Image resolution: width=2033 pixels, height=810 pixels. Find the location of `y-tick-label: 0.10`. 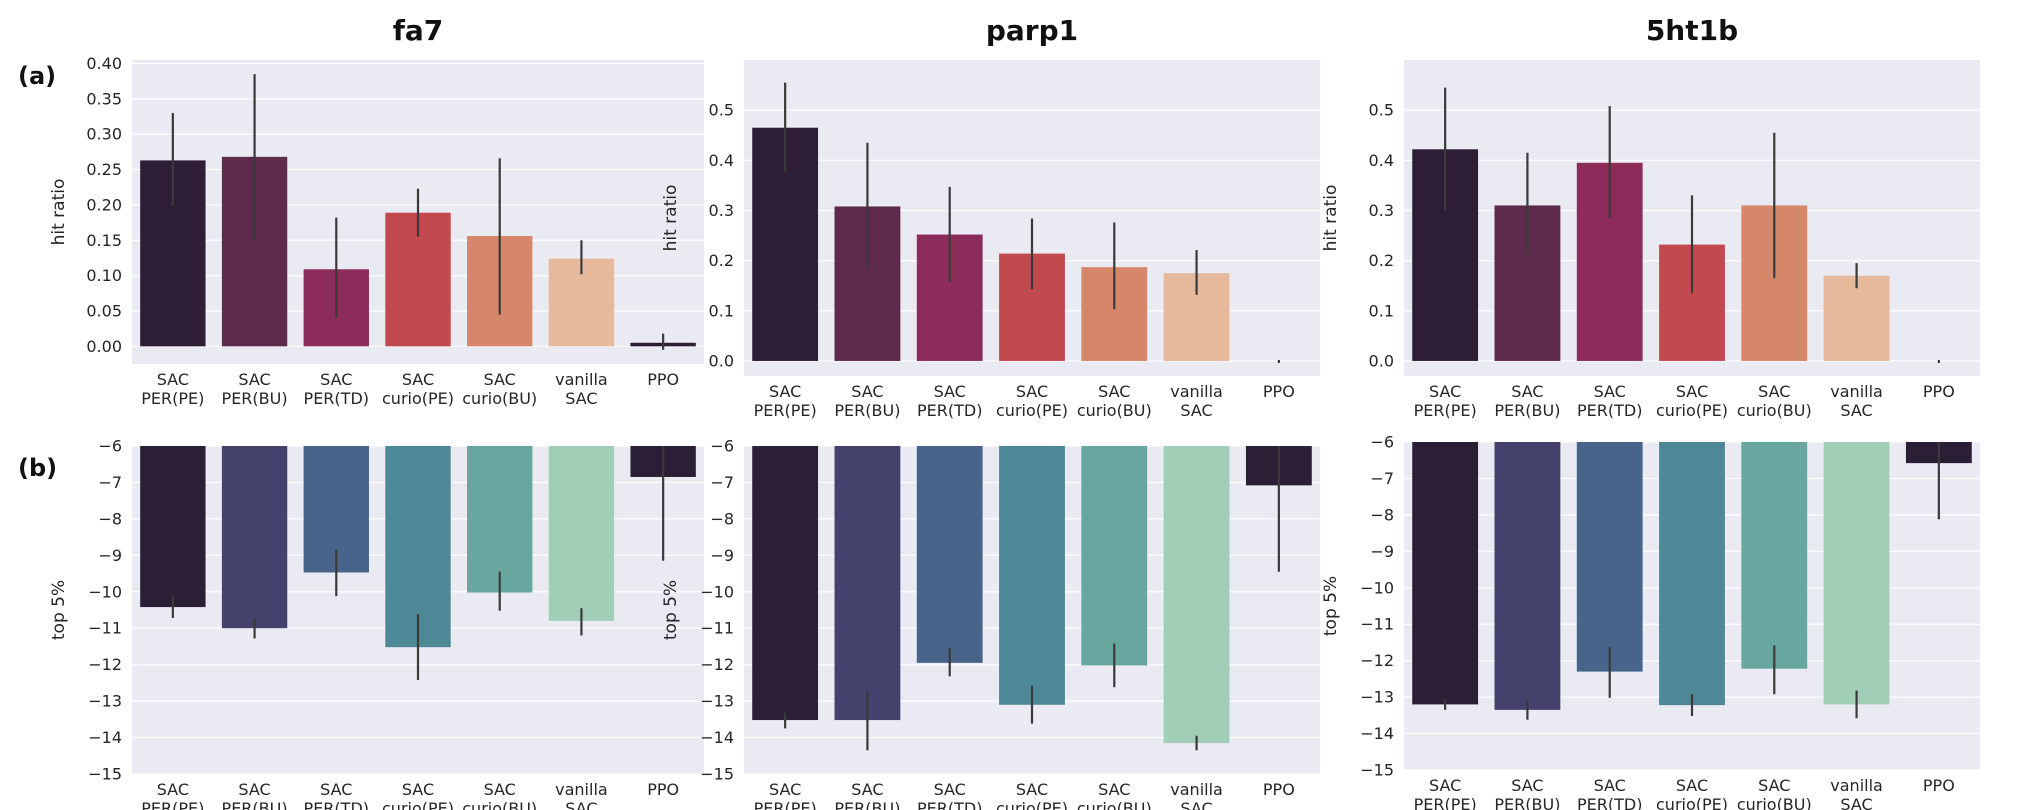

y-tick-label: 0.10 is located at coordinates (104, 275).